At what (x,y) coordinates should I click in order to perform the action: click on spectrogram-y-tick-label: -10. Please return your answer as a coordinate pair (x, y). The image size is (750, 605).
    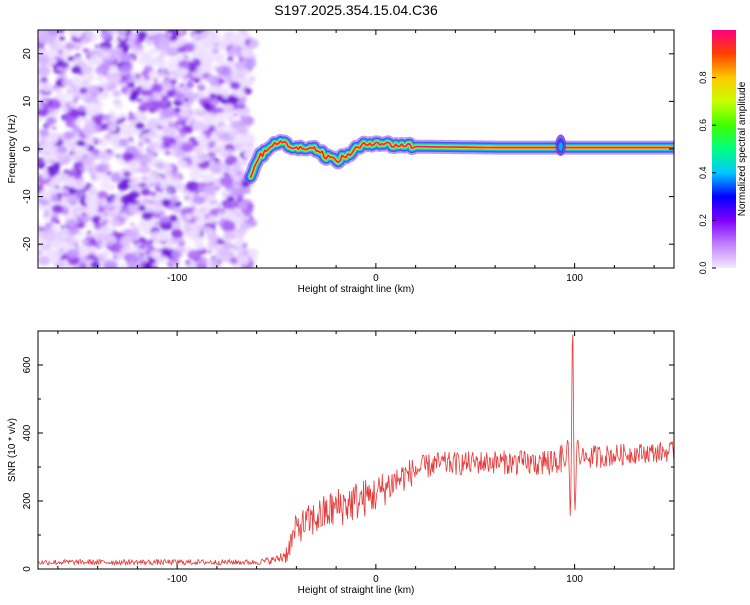
    Looking at the image, I should click on (27, 196).